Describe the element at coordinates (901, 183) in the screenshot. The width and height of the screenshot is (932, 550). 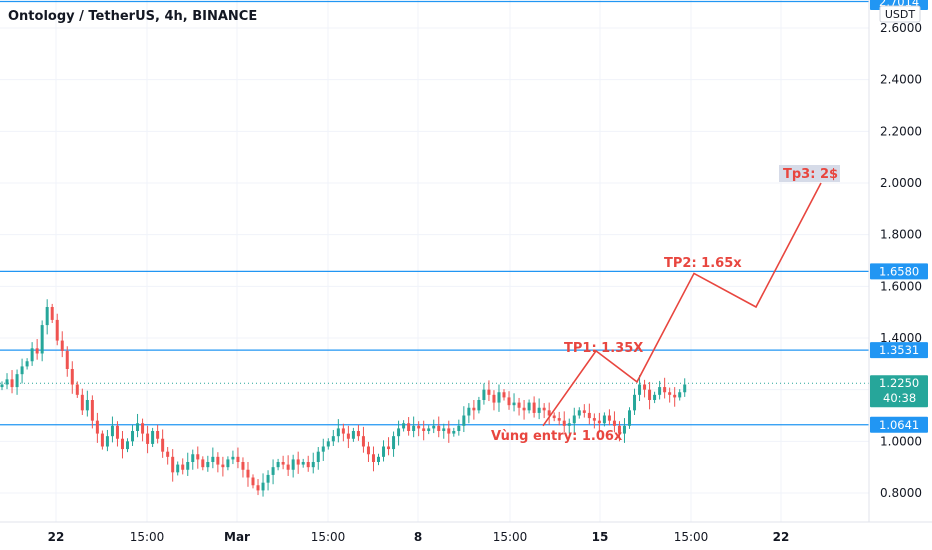
I see `y-tick-label: 2.0000` at that location.